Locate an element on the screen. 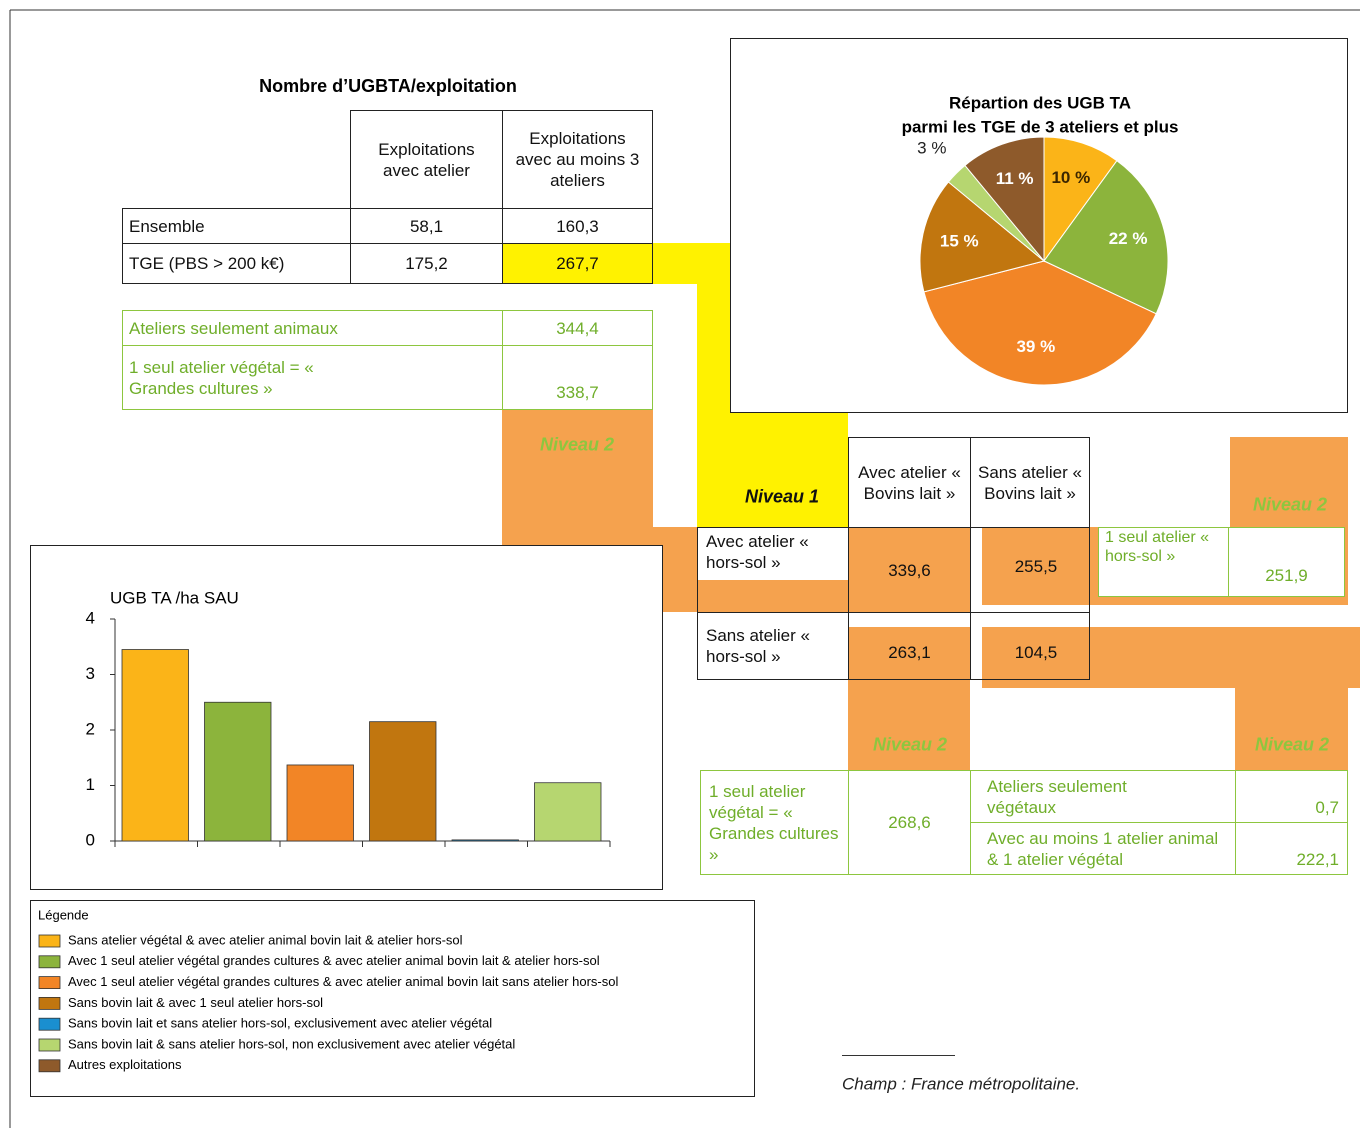 Image resolution: width=1360 pixels, height=1128 pixels. cell-value: 222,1 is located at coordinates (1291, 848).